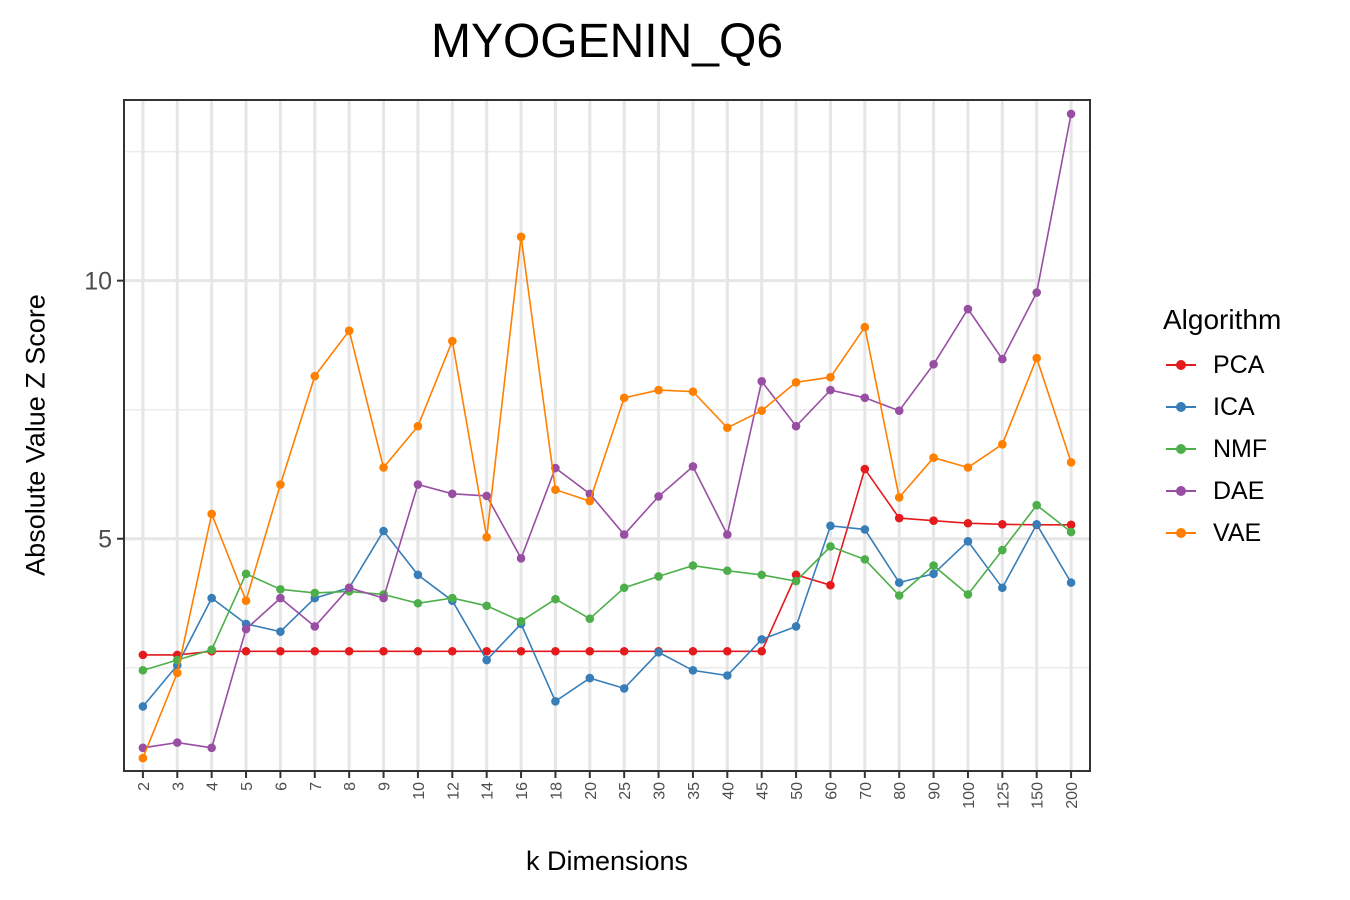 Image resolution: width=1350 pixels, height=900 pixels. What do you see at coordinates (1240, 448) in the screenshot?
I see `legend-label: NMF` at bounding box center [1240, 448].